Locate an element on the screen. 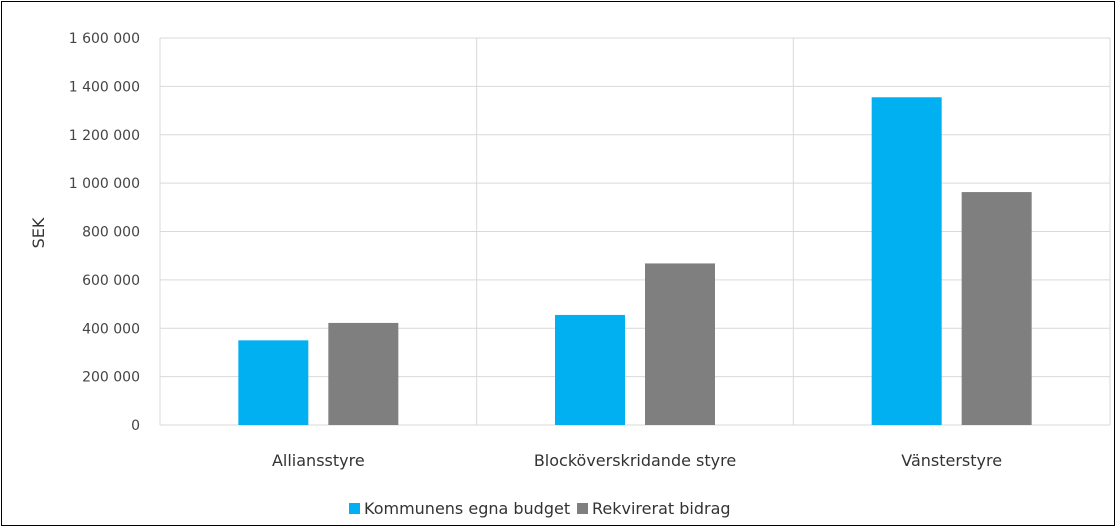 This screenshot has width=1118, height=528. y-tick-label: 0 is located at coordinates (135, 426).